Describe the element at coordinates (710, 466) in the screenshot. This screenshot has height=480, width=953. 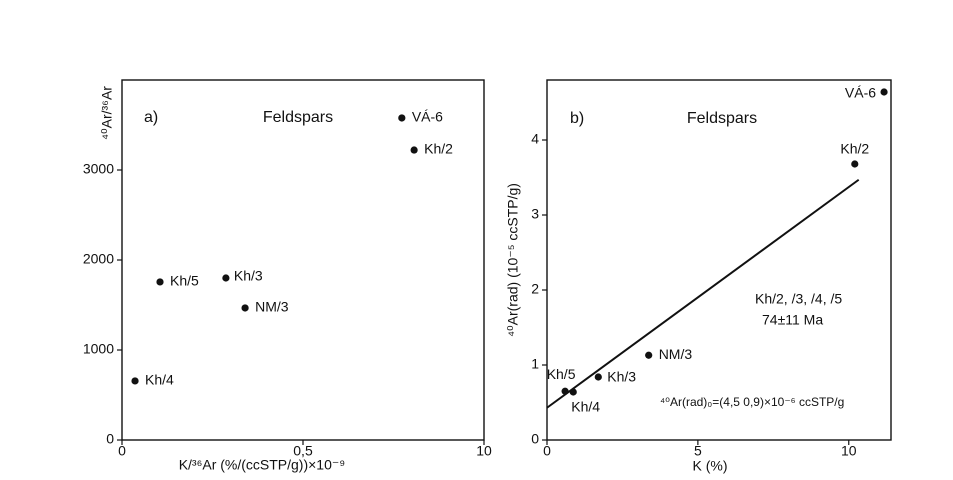
I see `x-axis-label: K (%)` at that location.